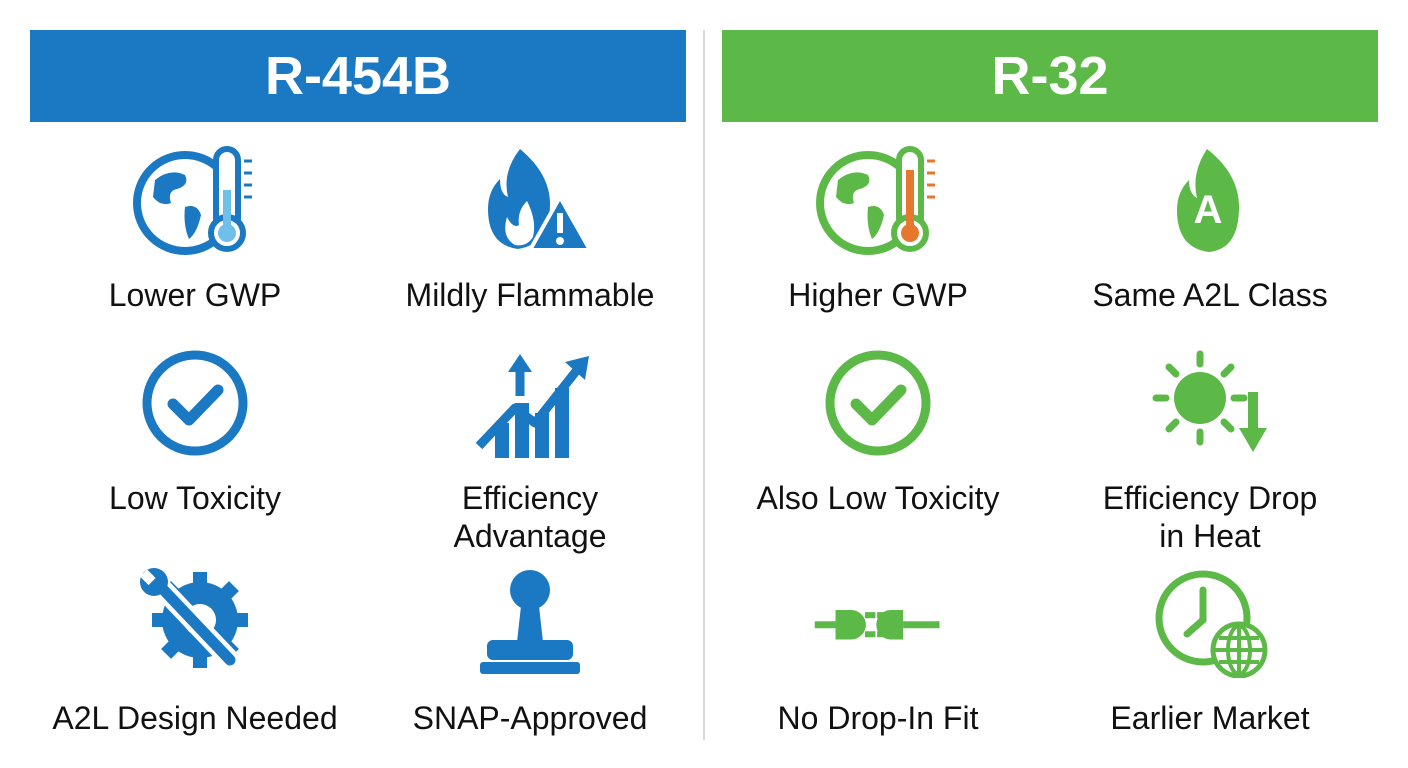 Image resolution: width=1408 pixels, height=768 pixels. I want to click on feature-label: No Drop-In Fit, so click(878, 718).